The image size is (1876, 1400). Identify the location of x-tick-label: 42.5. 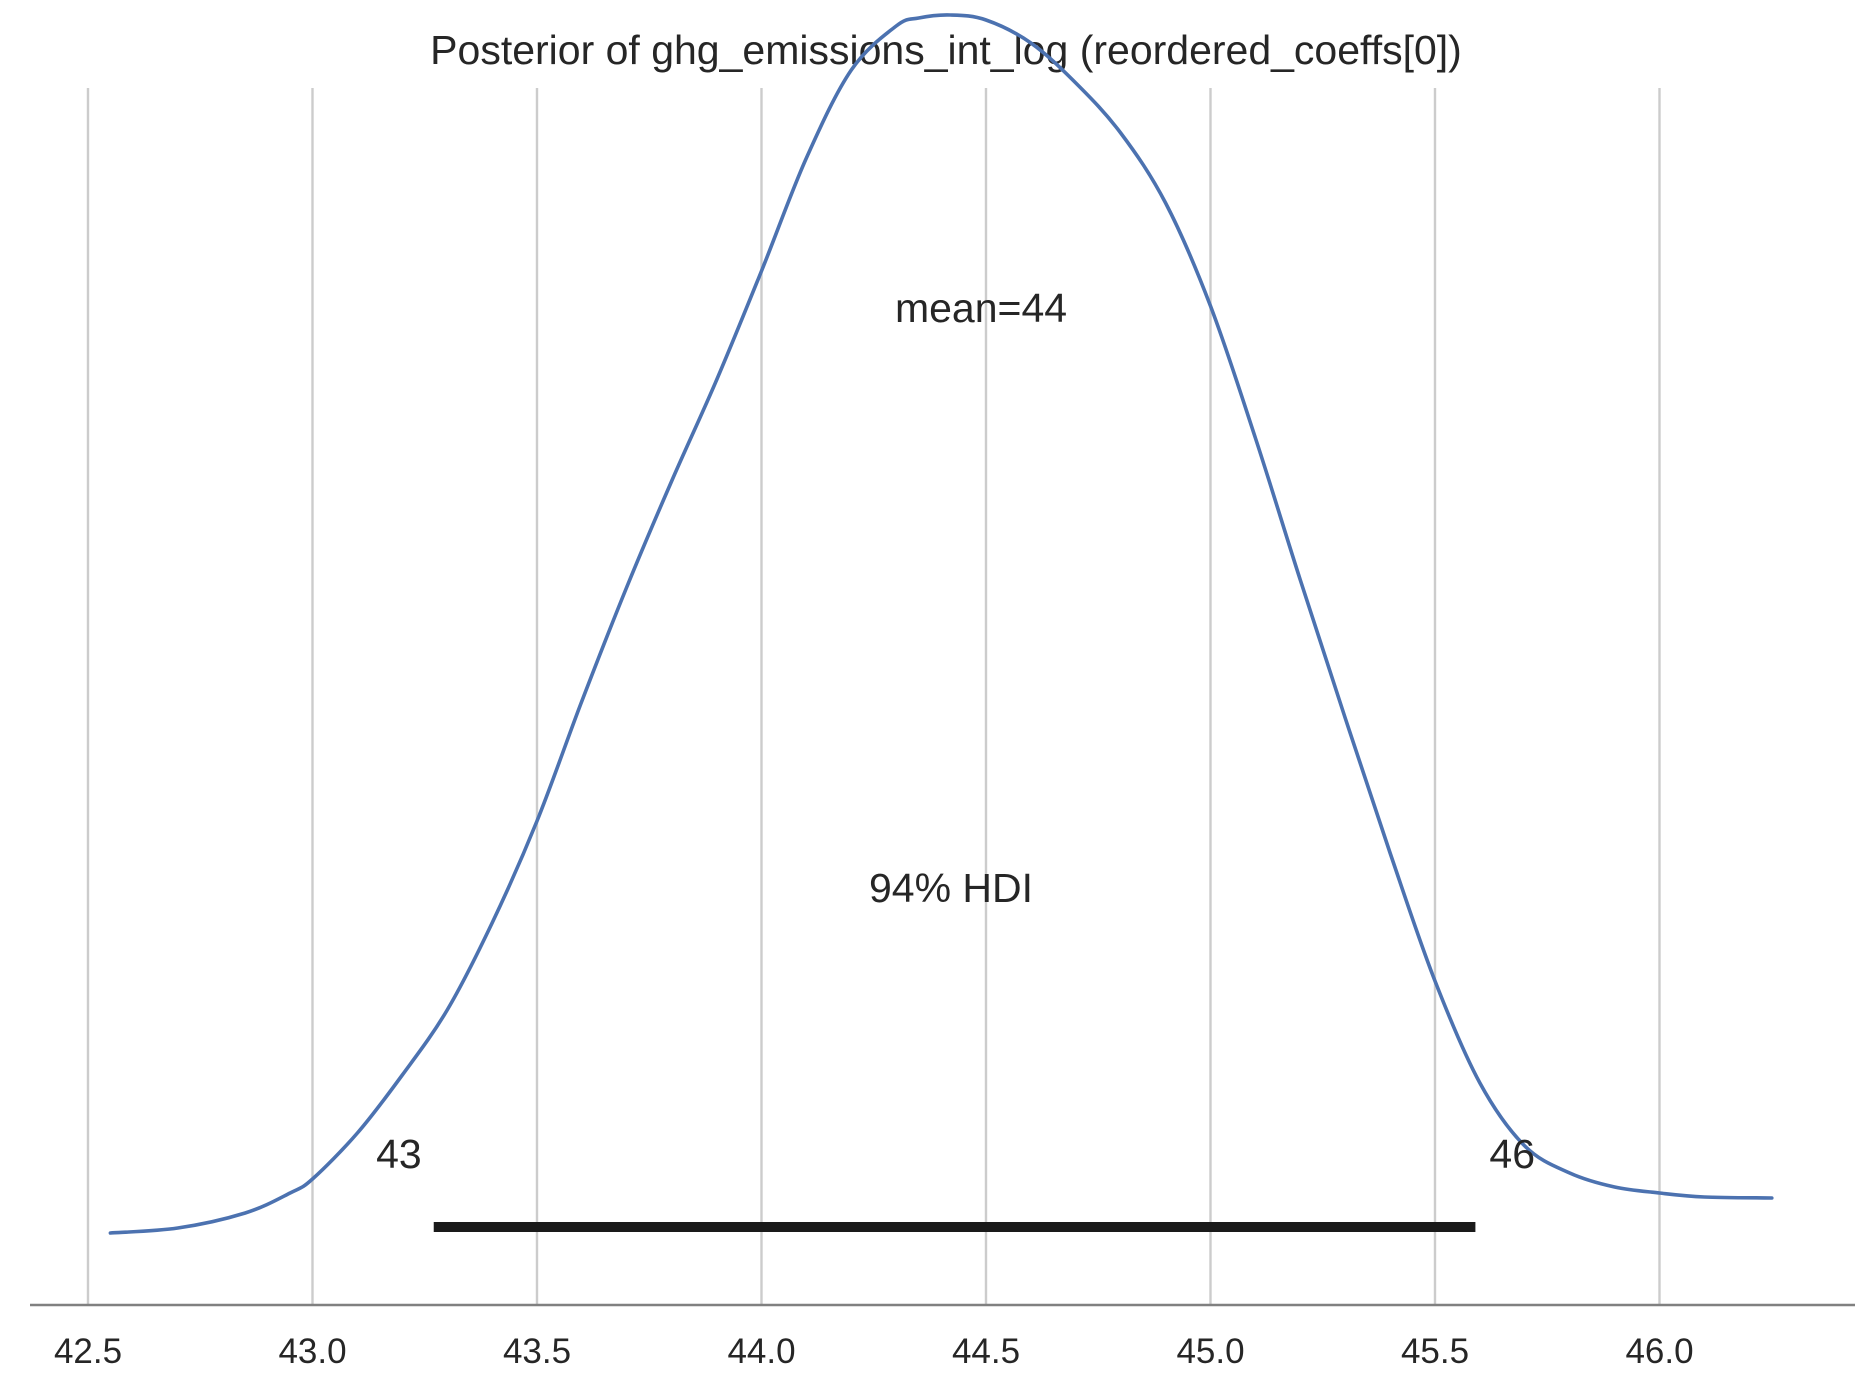
(88, 1351).